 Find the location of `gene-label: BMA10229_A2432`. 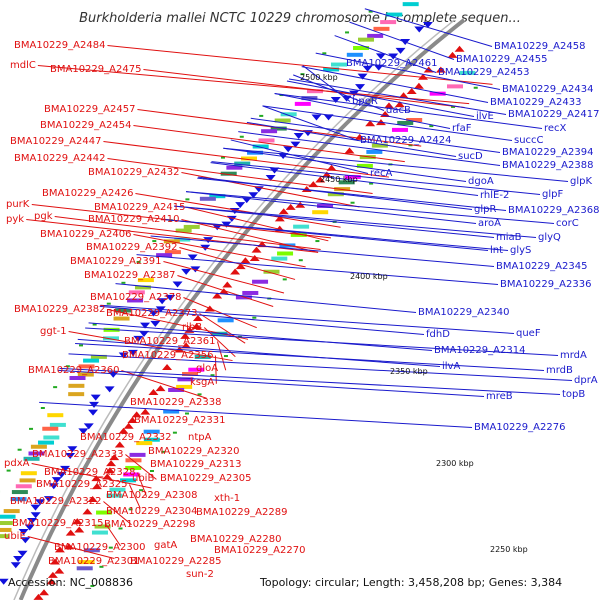

gene-label: BMA10229_A2432 is located at coordinates (133, 172).